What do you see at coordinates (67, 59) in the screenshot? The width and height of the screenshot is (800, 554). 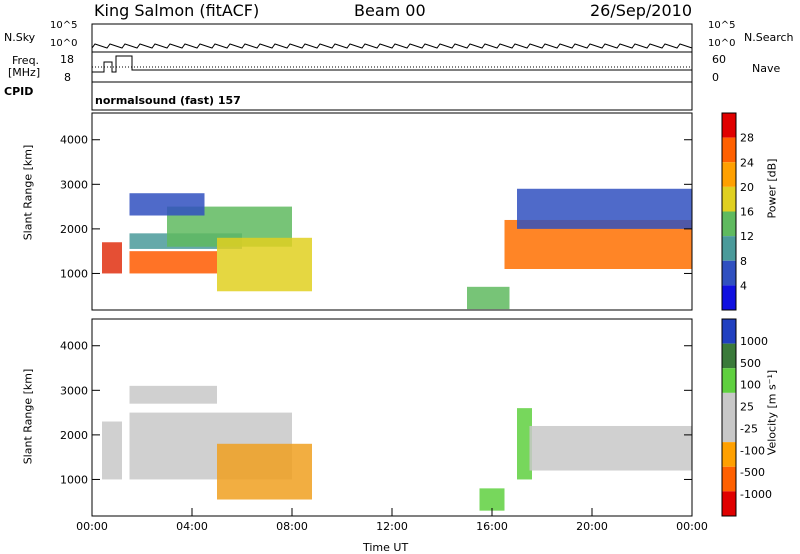 I see `freq-tick-top: 18` at bounding box center [67, 59].